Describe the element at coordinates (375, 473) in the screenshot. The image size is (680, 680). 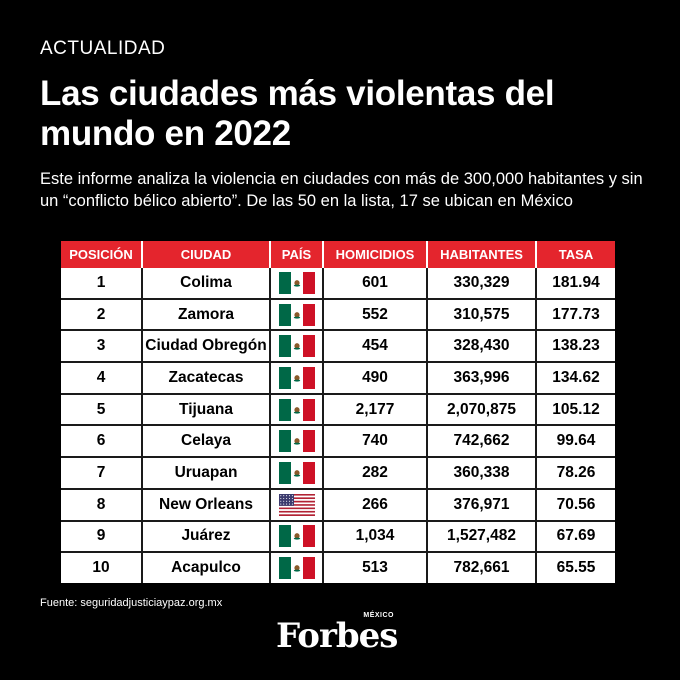
I see `cell-homicides: 282` at that location.